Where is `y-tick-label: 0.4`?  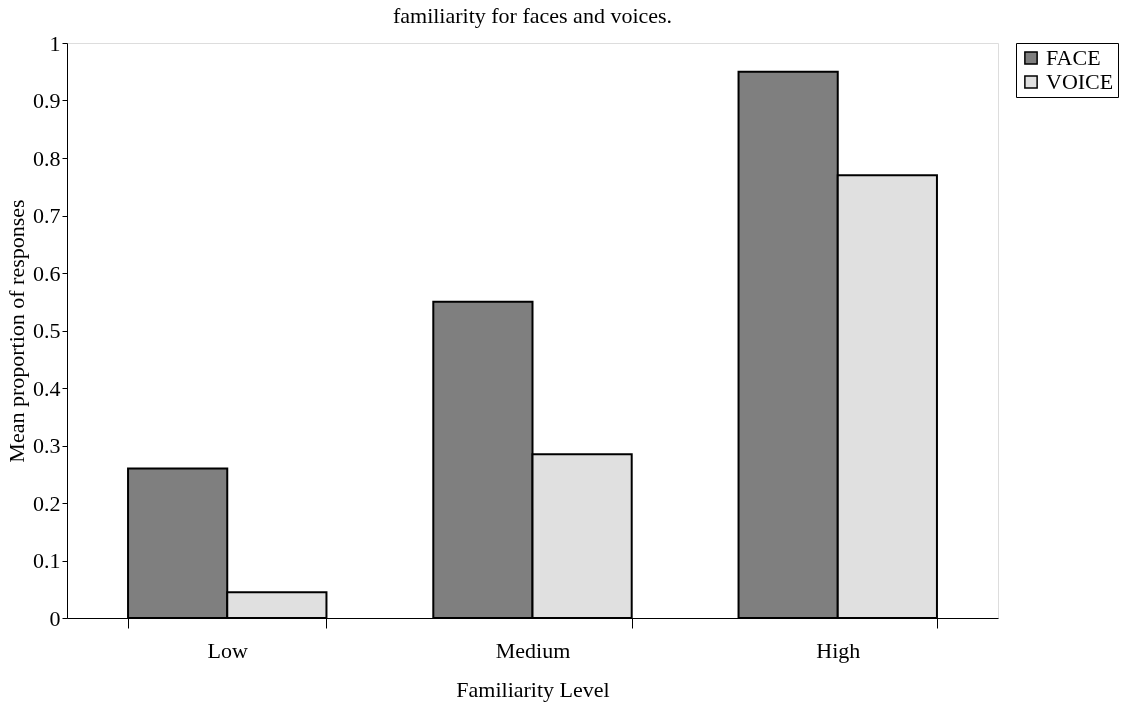
y-tick-label: 0.4 is located at coordinates (47, 388).